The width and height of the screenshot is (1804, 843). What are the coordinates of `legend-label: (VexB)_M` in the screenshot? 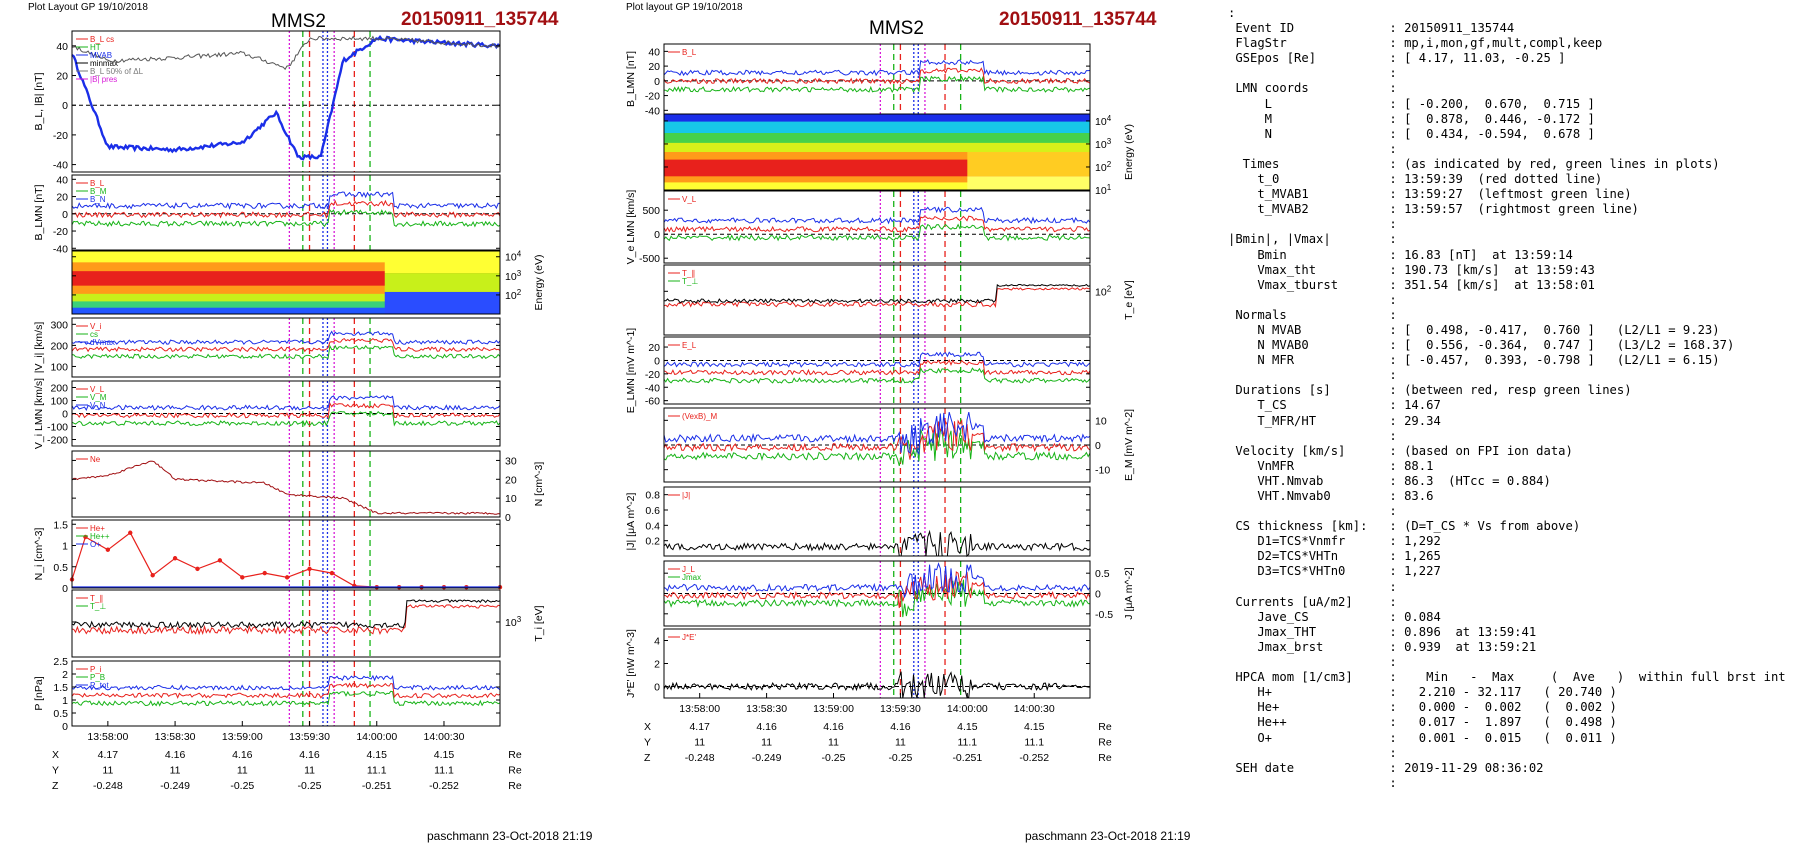 It's located at (699, 416).